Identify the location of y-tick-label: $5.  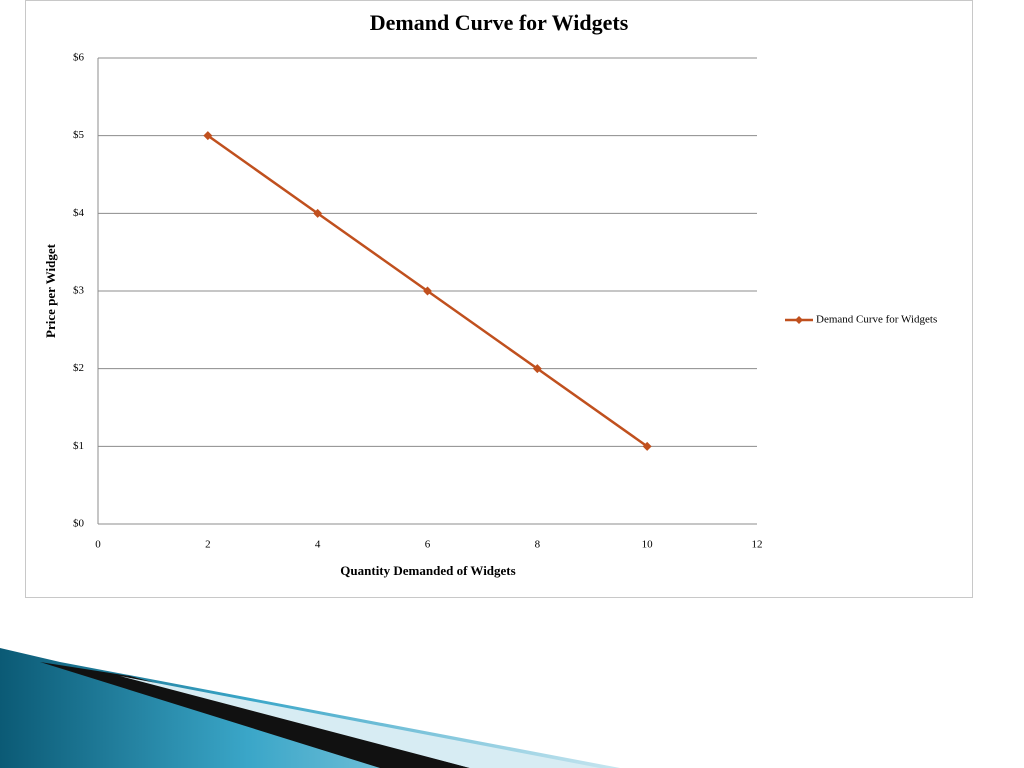
(79, 135).